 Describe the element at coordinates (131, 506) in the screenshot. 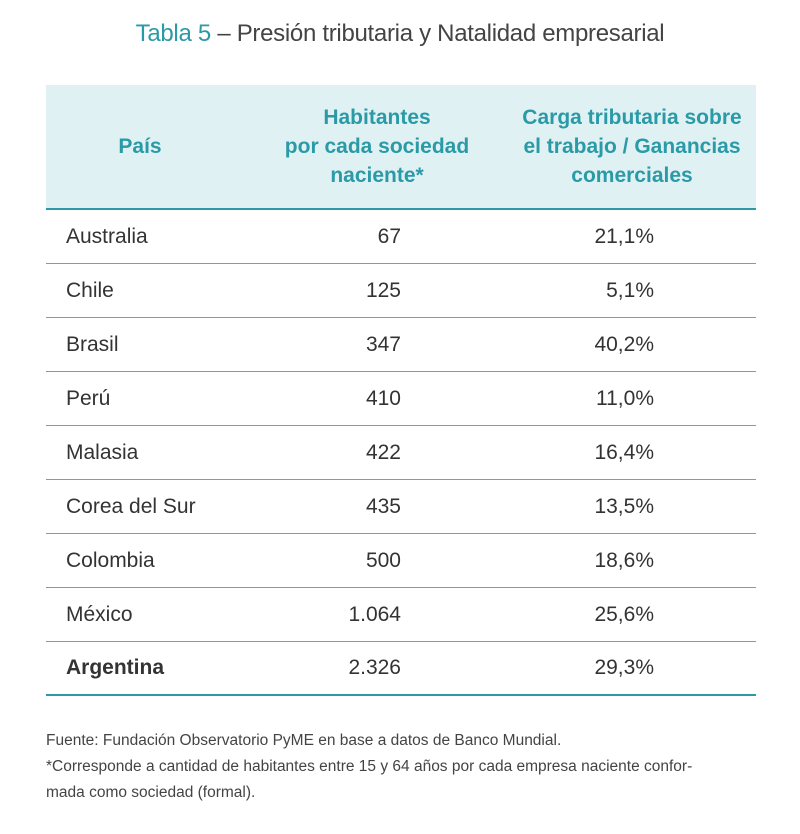

I see `cell-country: Corea del Sur` at that location.